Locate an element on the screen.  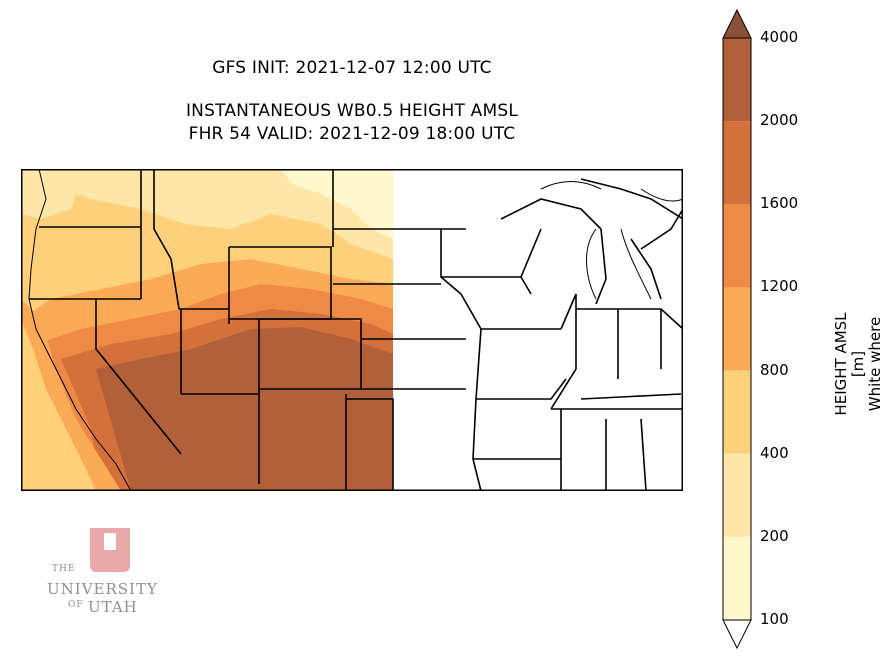
fill-nw-light is located at coordinates (51, 194).